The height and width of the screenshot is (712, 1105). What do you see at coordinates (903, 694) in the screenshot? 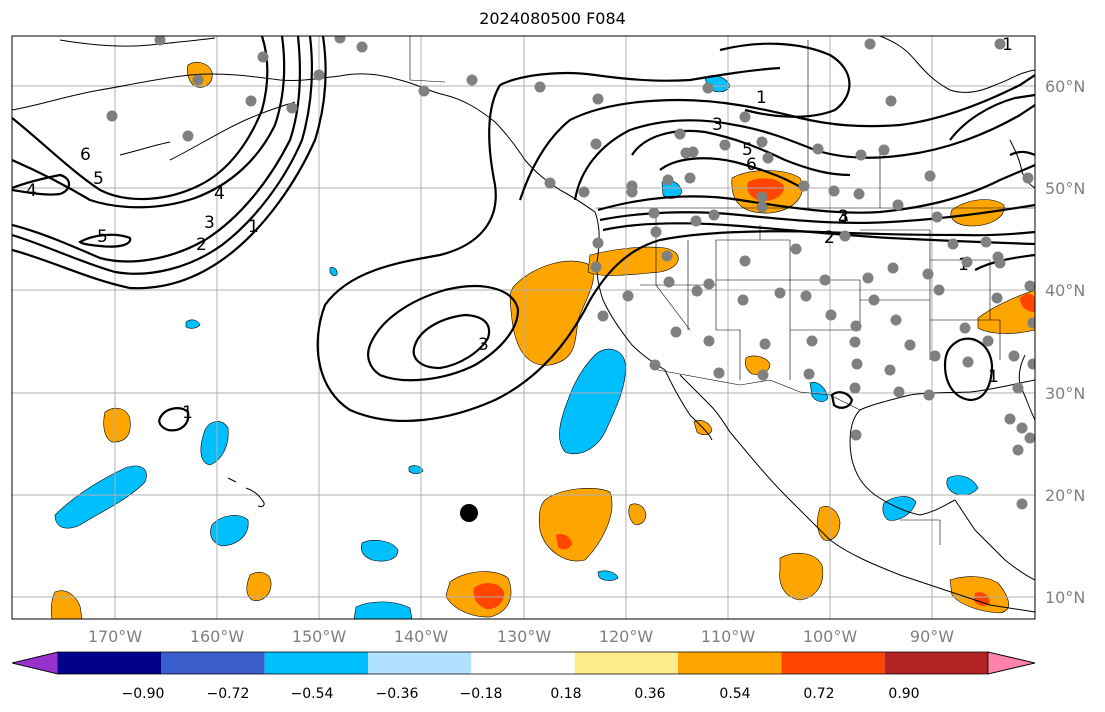
I see `colorbar-tick-label: 0.90` at bounding box center [903, 694].